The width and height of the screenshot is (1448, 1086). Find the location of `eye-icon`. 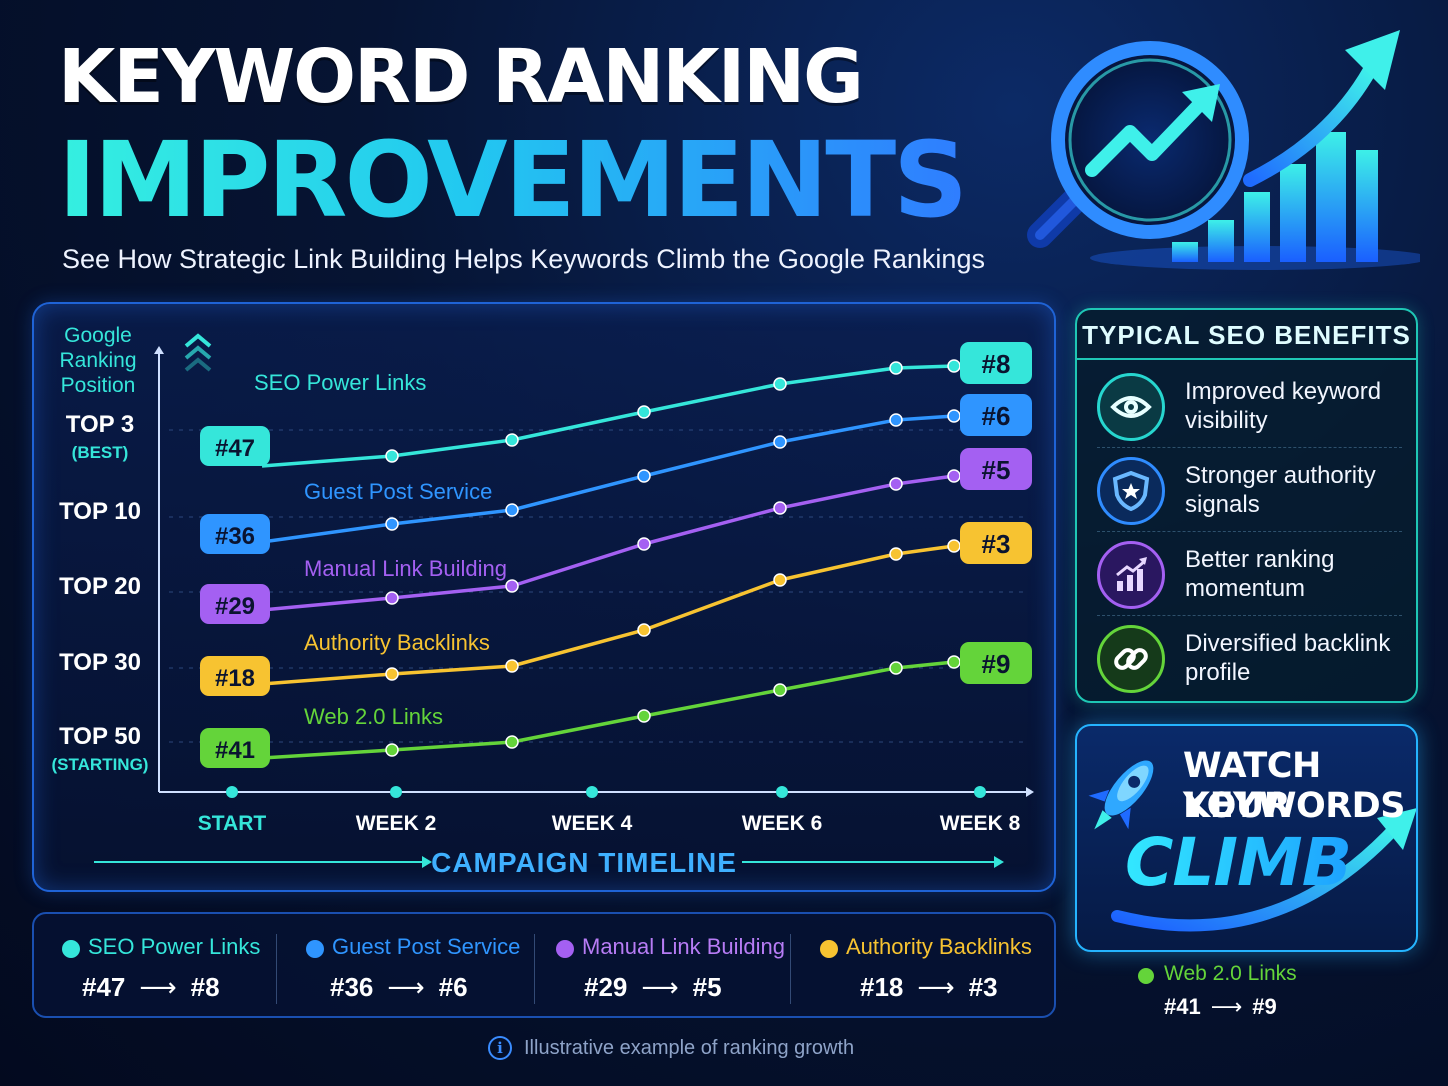

eye-icon is located at coordinates (1131, 406).